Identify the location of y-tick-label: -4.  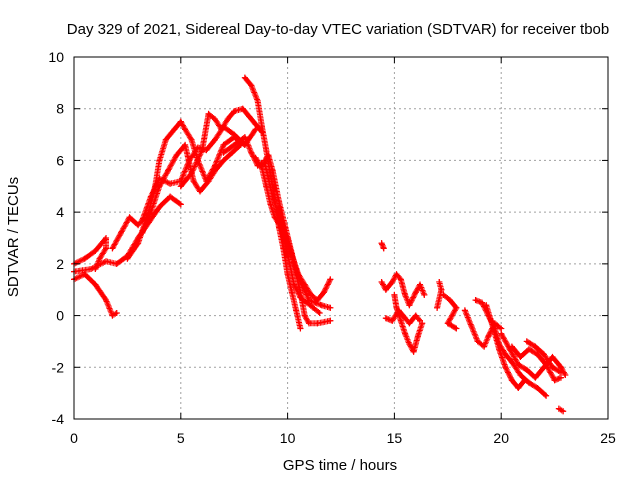
(58, 419).